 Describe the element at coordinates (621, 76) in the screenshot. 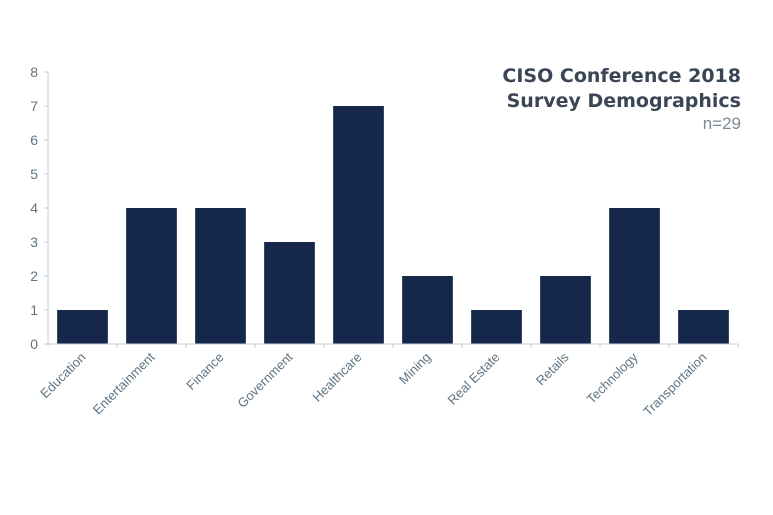

I see `chart-title-line-1: CISO Conference 2018` at that location.